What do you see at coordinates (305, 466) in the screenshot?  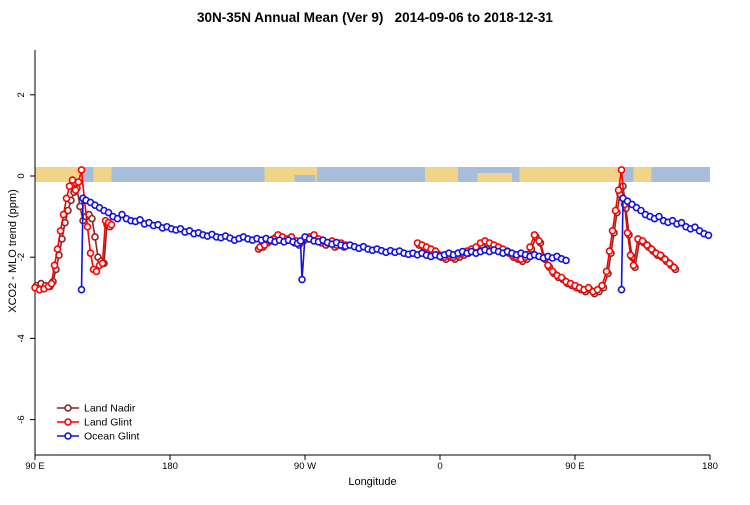 I see `x-tick-label: 90 W` at bounding box center [305, 466].